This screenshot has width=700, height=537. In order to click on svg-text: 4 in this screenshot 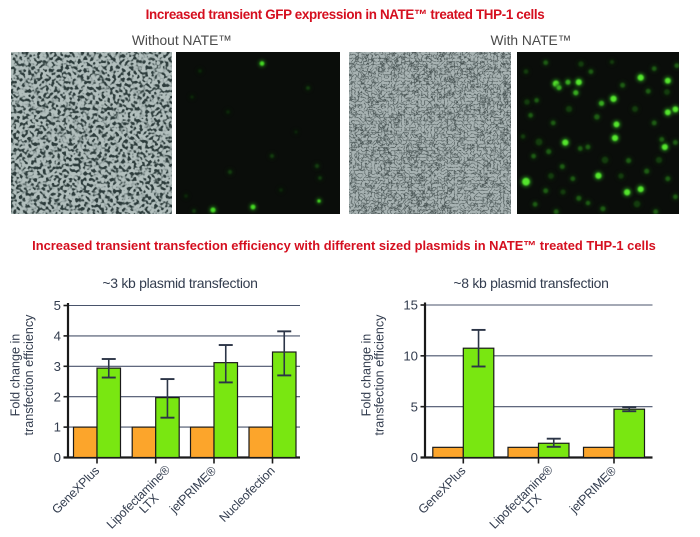, I will do `click(57, 336)`.